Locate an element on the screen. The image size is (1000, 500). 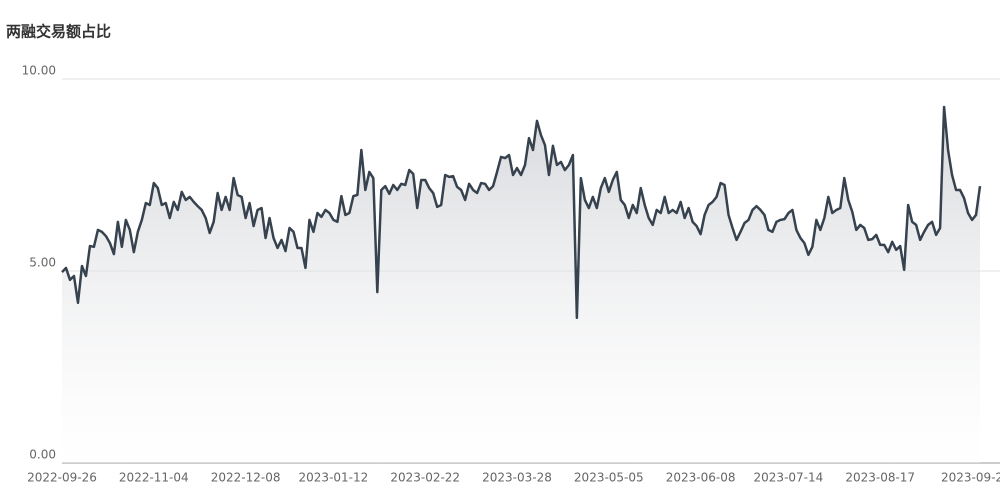
x-tick-label: 2023-07-14 is located at coordinates (789, 478).